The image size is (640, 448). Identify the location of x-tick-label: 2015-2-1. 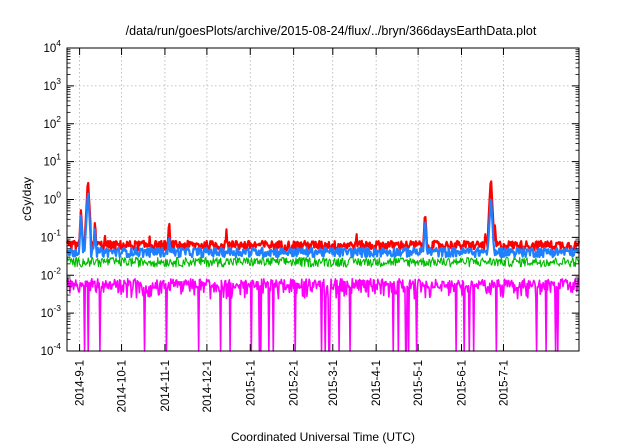
(295, 383).